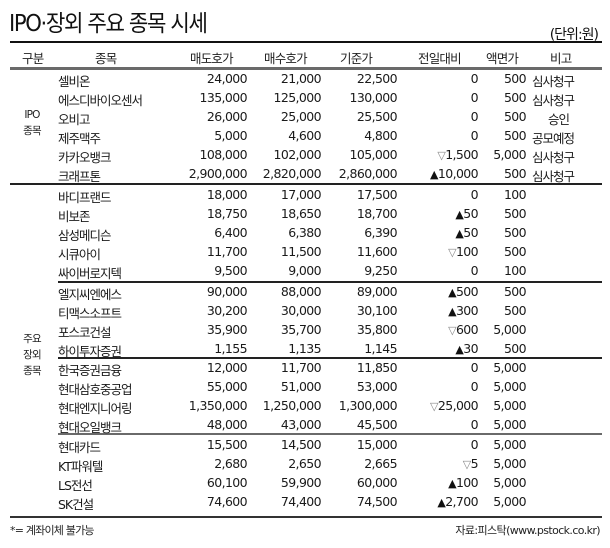 The image size is (610, 548). I want to click on footnote: *= 계좌이체 불가능, so click(52, 530).